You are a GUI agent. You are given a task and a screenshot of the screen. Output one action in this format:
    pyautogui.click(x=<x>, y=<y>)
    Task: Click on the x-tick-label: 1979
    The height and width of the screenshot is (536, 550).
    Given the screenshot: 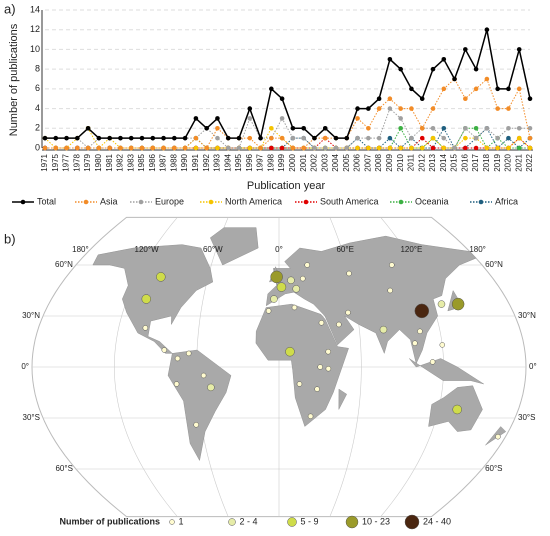 What is the action you would take?
    pyautogui.click(x=87, y=162)
    